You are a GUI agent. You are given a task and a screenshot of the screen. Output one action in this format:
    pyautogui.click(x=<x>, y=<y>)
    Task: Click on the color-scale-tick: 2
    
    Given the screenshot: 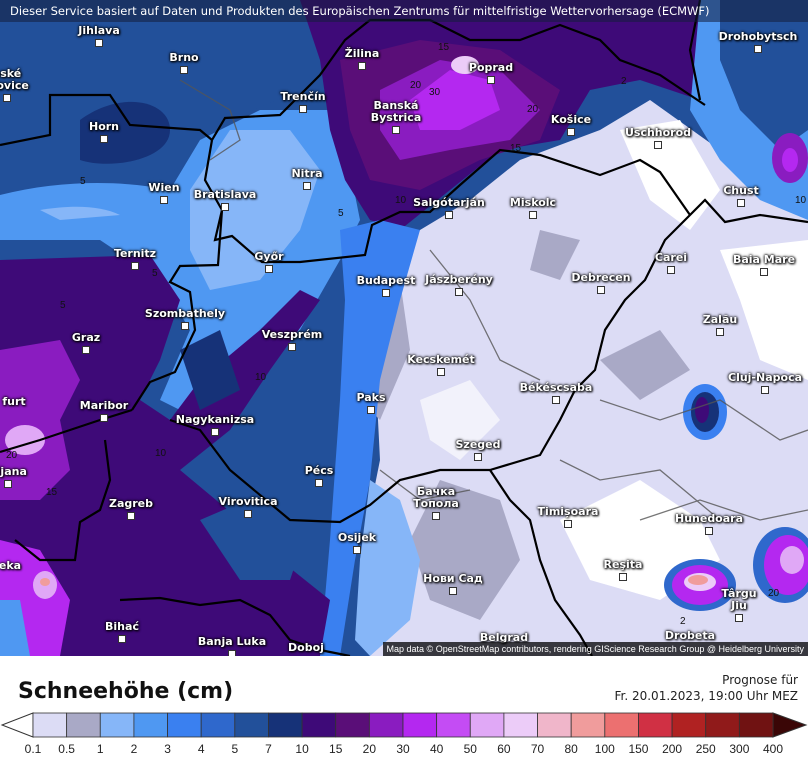 What is the action you would take?
    pyautogui.click(x=134, y=749)
    